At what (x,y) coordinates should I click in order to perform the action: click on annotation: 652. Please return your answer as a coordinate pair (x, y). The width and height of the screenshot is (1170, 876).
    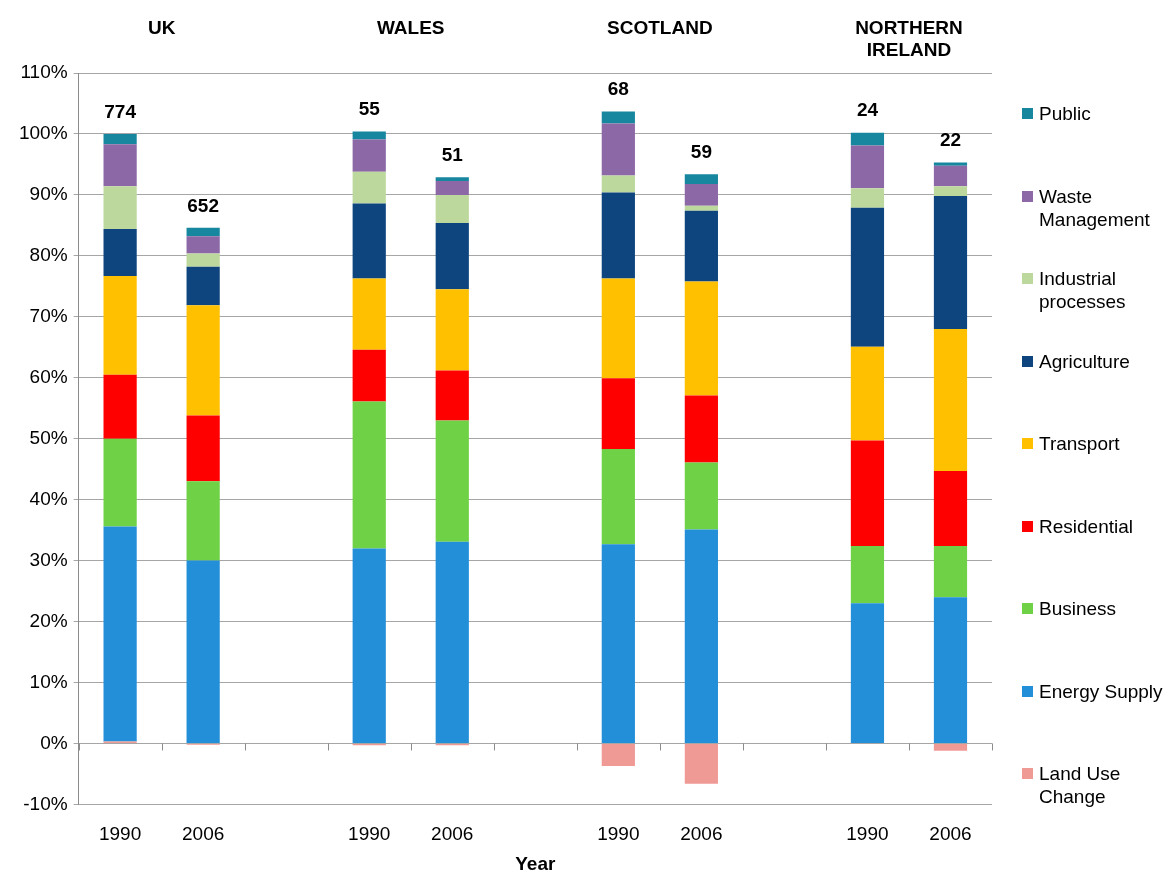
    Looking at the image, I should click on (203, 205).